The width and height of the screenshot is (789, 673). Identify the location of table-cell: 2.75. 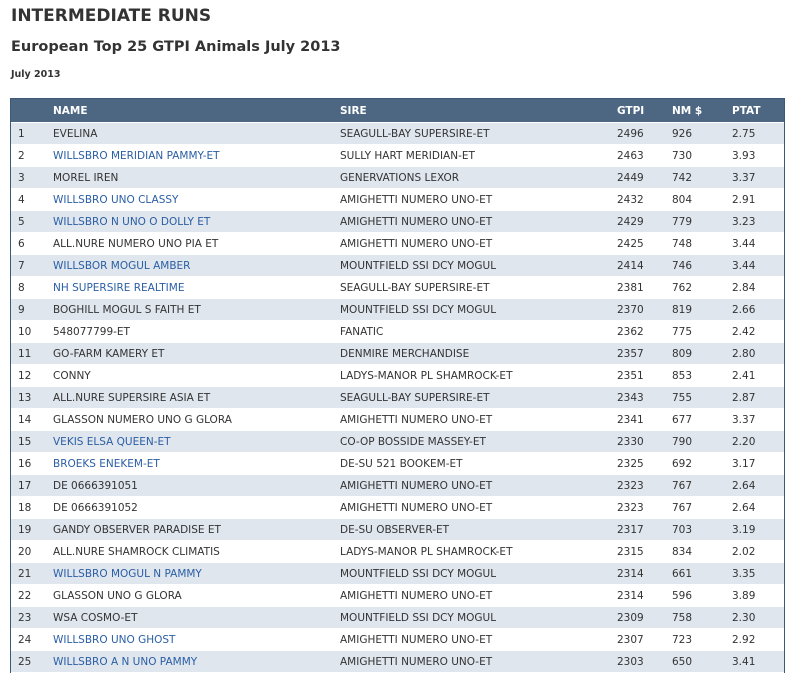
(758, 133).